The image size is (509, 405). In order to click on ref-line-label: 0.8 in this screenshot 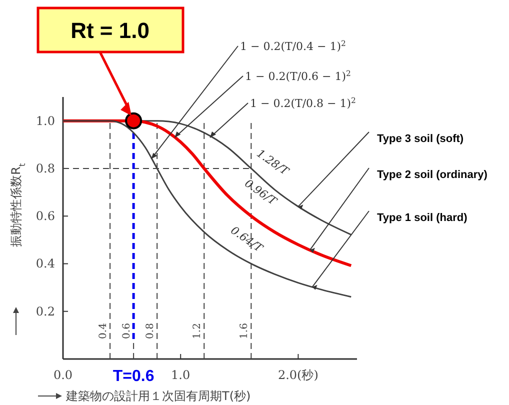, I will do `click(150, 331)`.